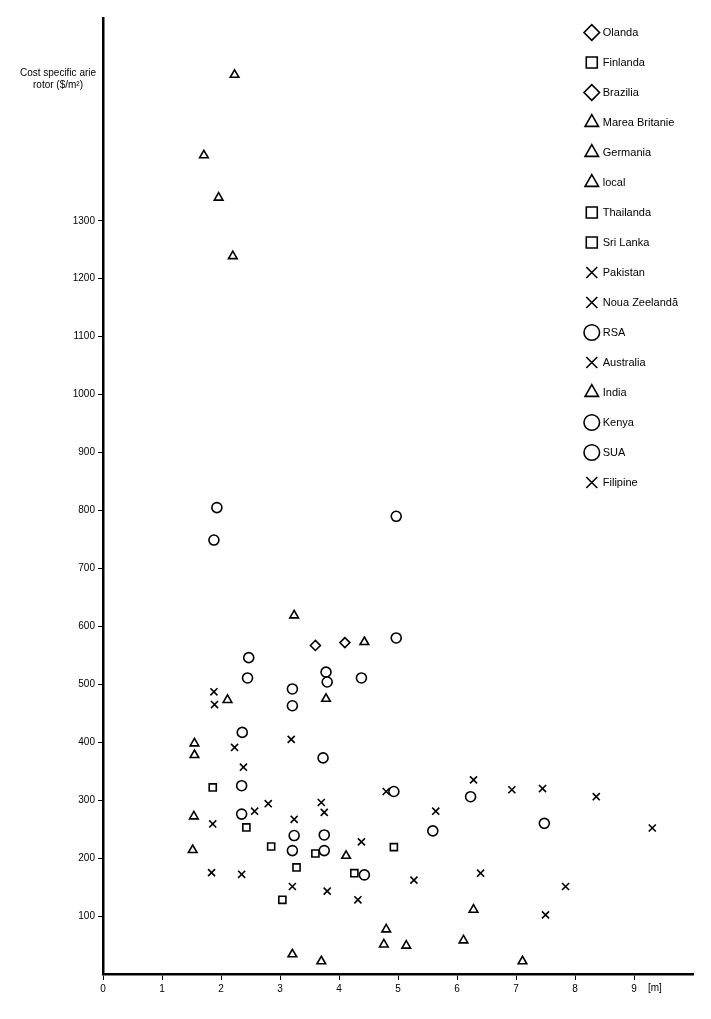  What do you see at coordinates (103, 988) in the screenshot?
I see `x-tick-label: 0` at bounding box center [103, 988].